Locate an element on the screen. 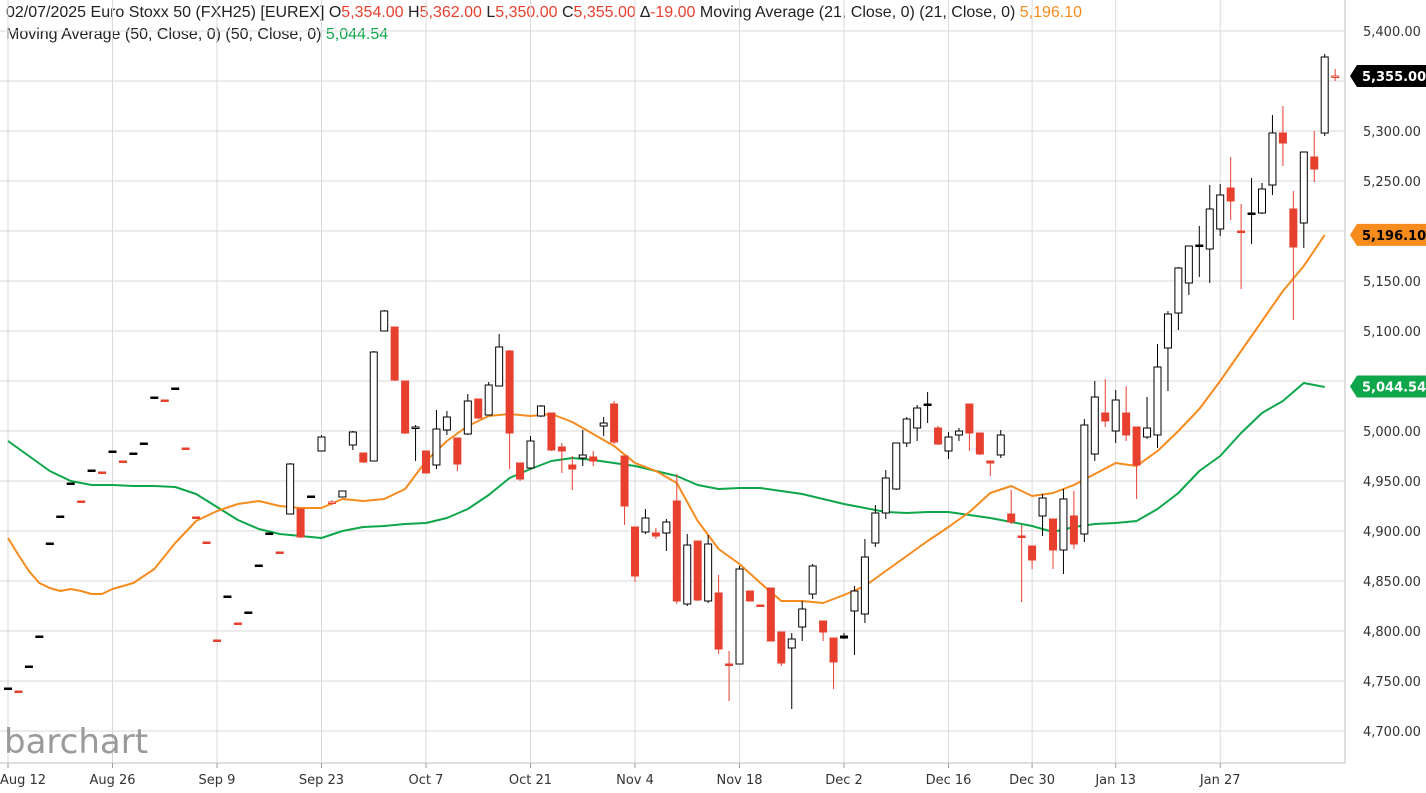 The width and height of the screenshot is (1426, 793). x-tick-label: Aug 26 is located at coordinates (112, 780).